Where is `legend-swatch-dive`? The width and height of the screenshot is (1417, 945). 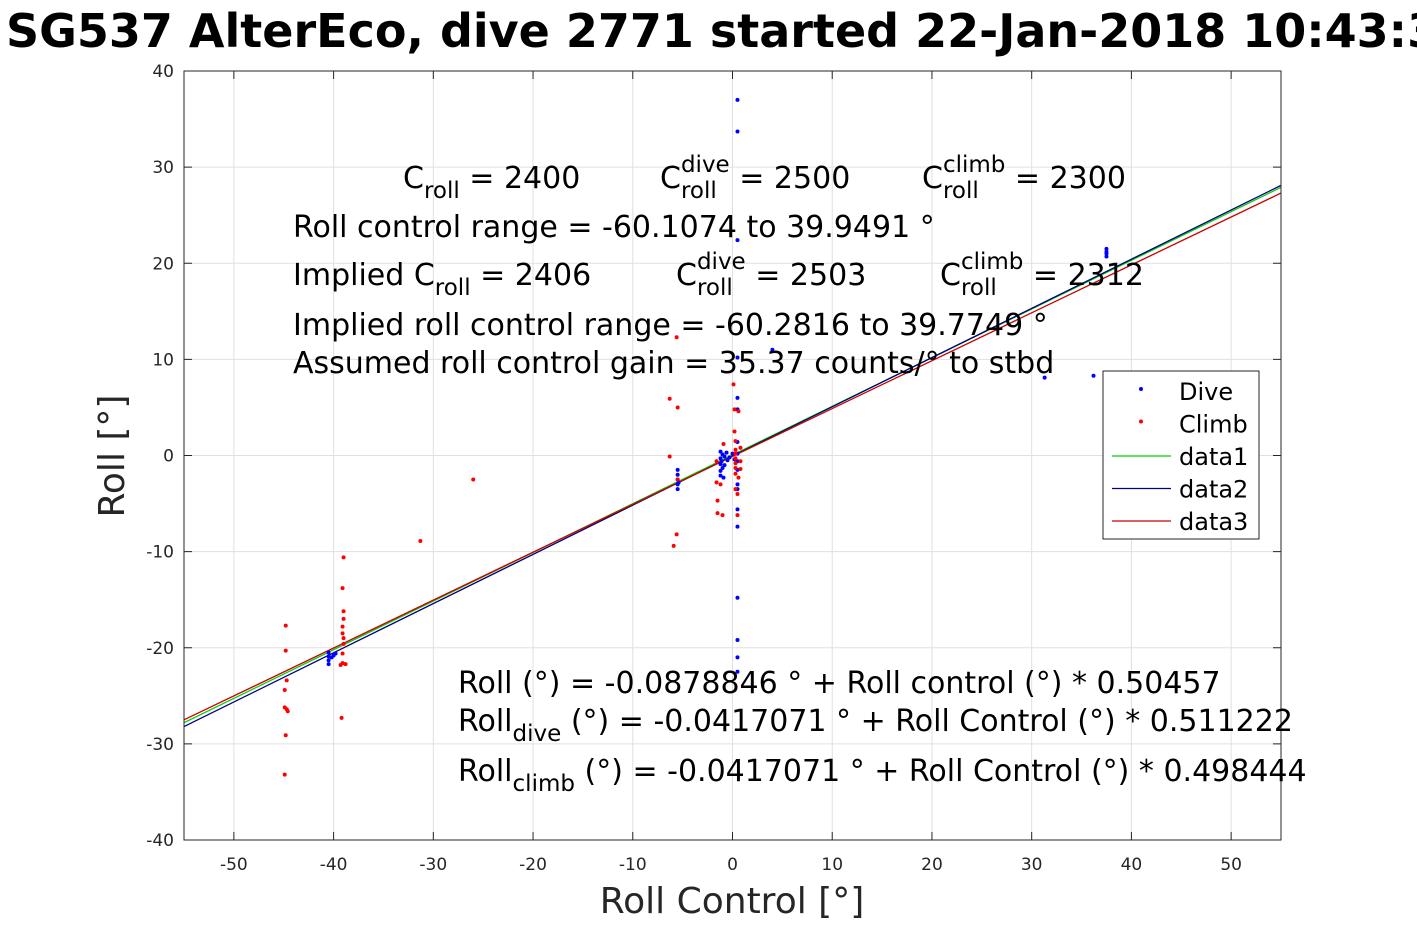 legend-swatch-dive is located at coordinates (1141, 389).